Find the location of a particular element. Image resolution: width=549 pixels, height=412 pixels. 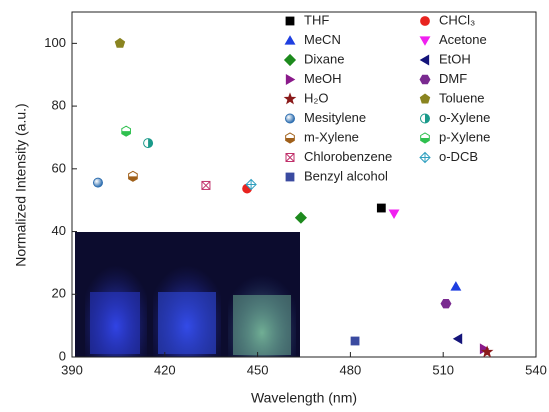

legend-label: CHCl₃ is located at coordinates (457, 19).